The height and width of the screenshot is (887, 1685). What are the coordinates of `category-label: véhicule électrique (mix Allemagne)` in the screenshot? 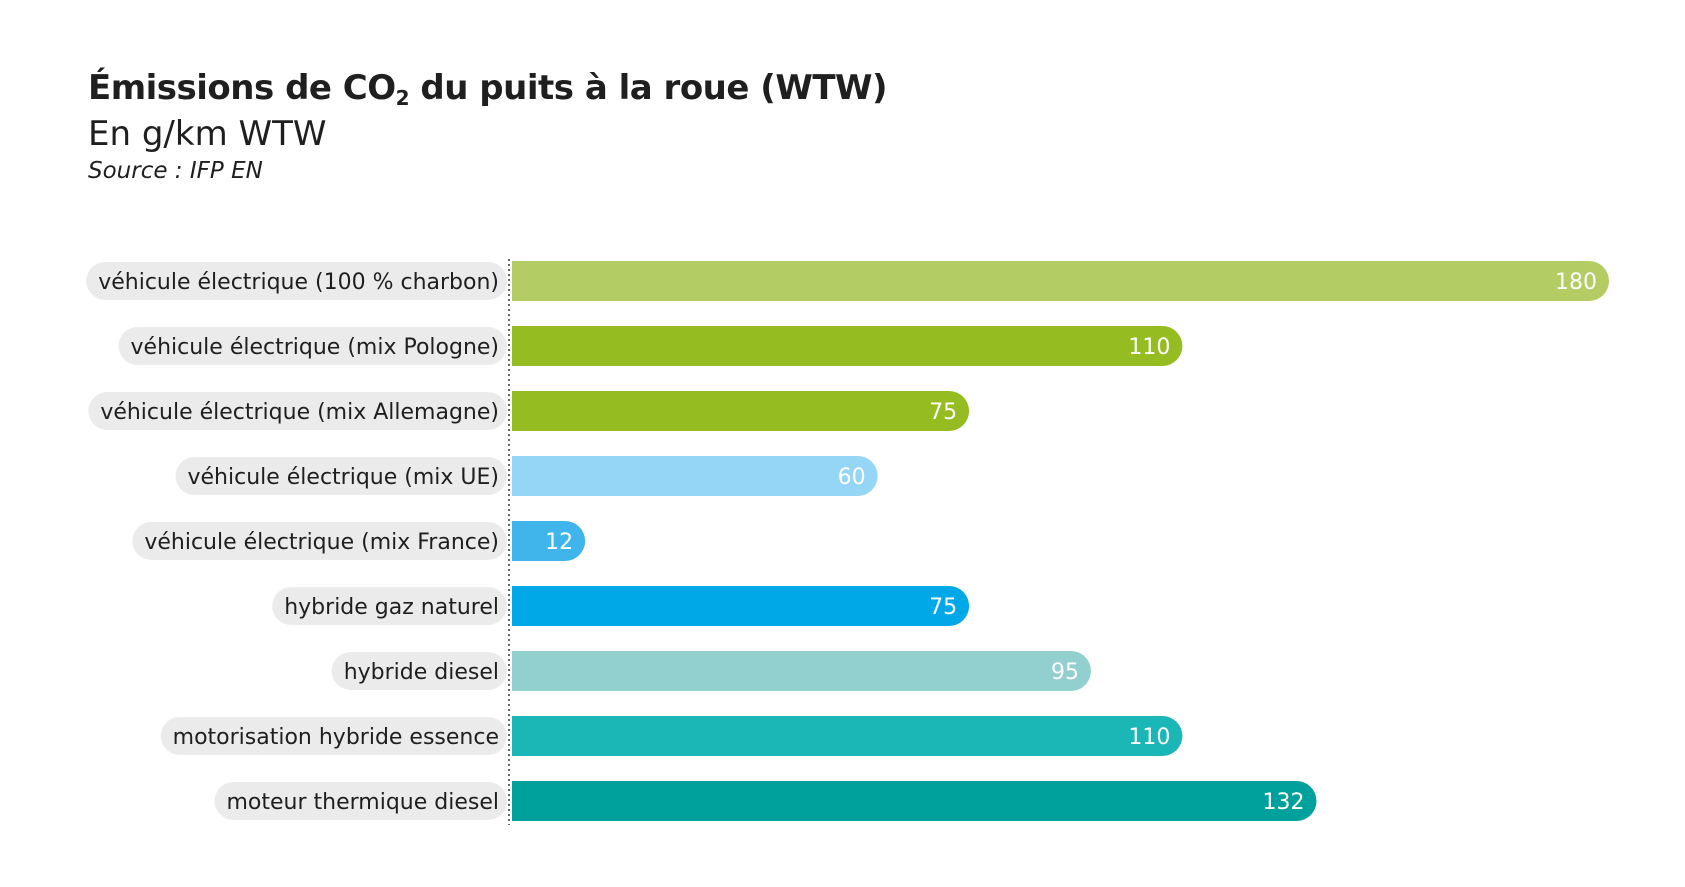 It's located at (299, 412).